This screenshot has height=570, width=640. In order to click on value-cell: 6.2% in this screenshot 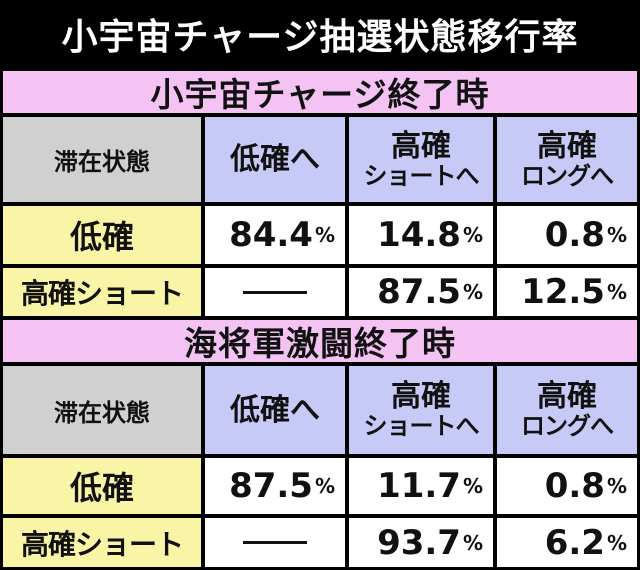, I will do `click(567, 542)`.